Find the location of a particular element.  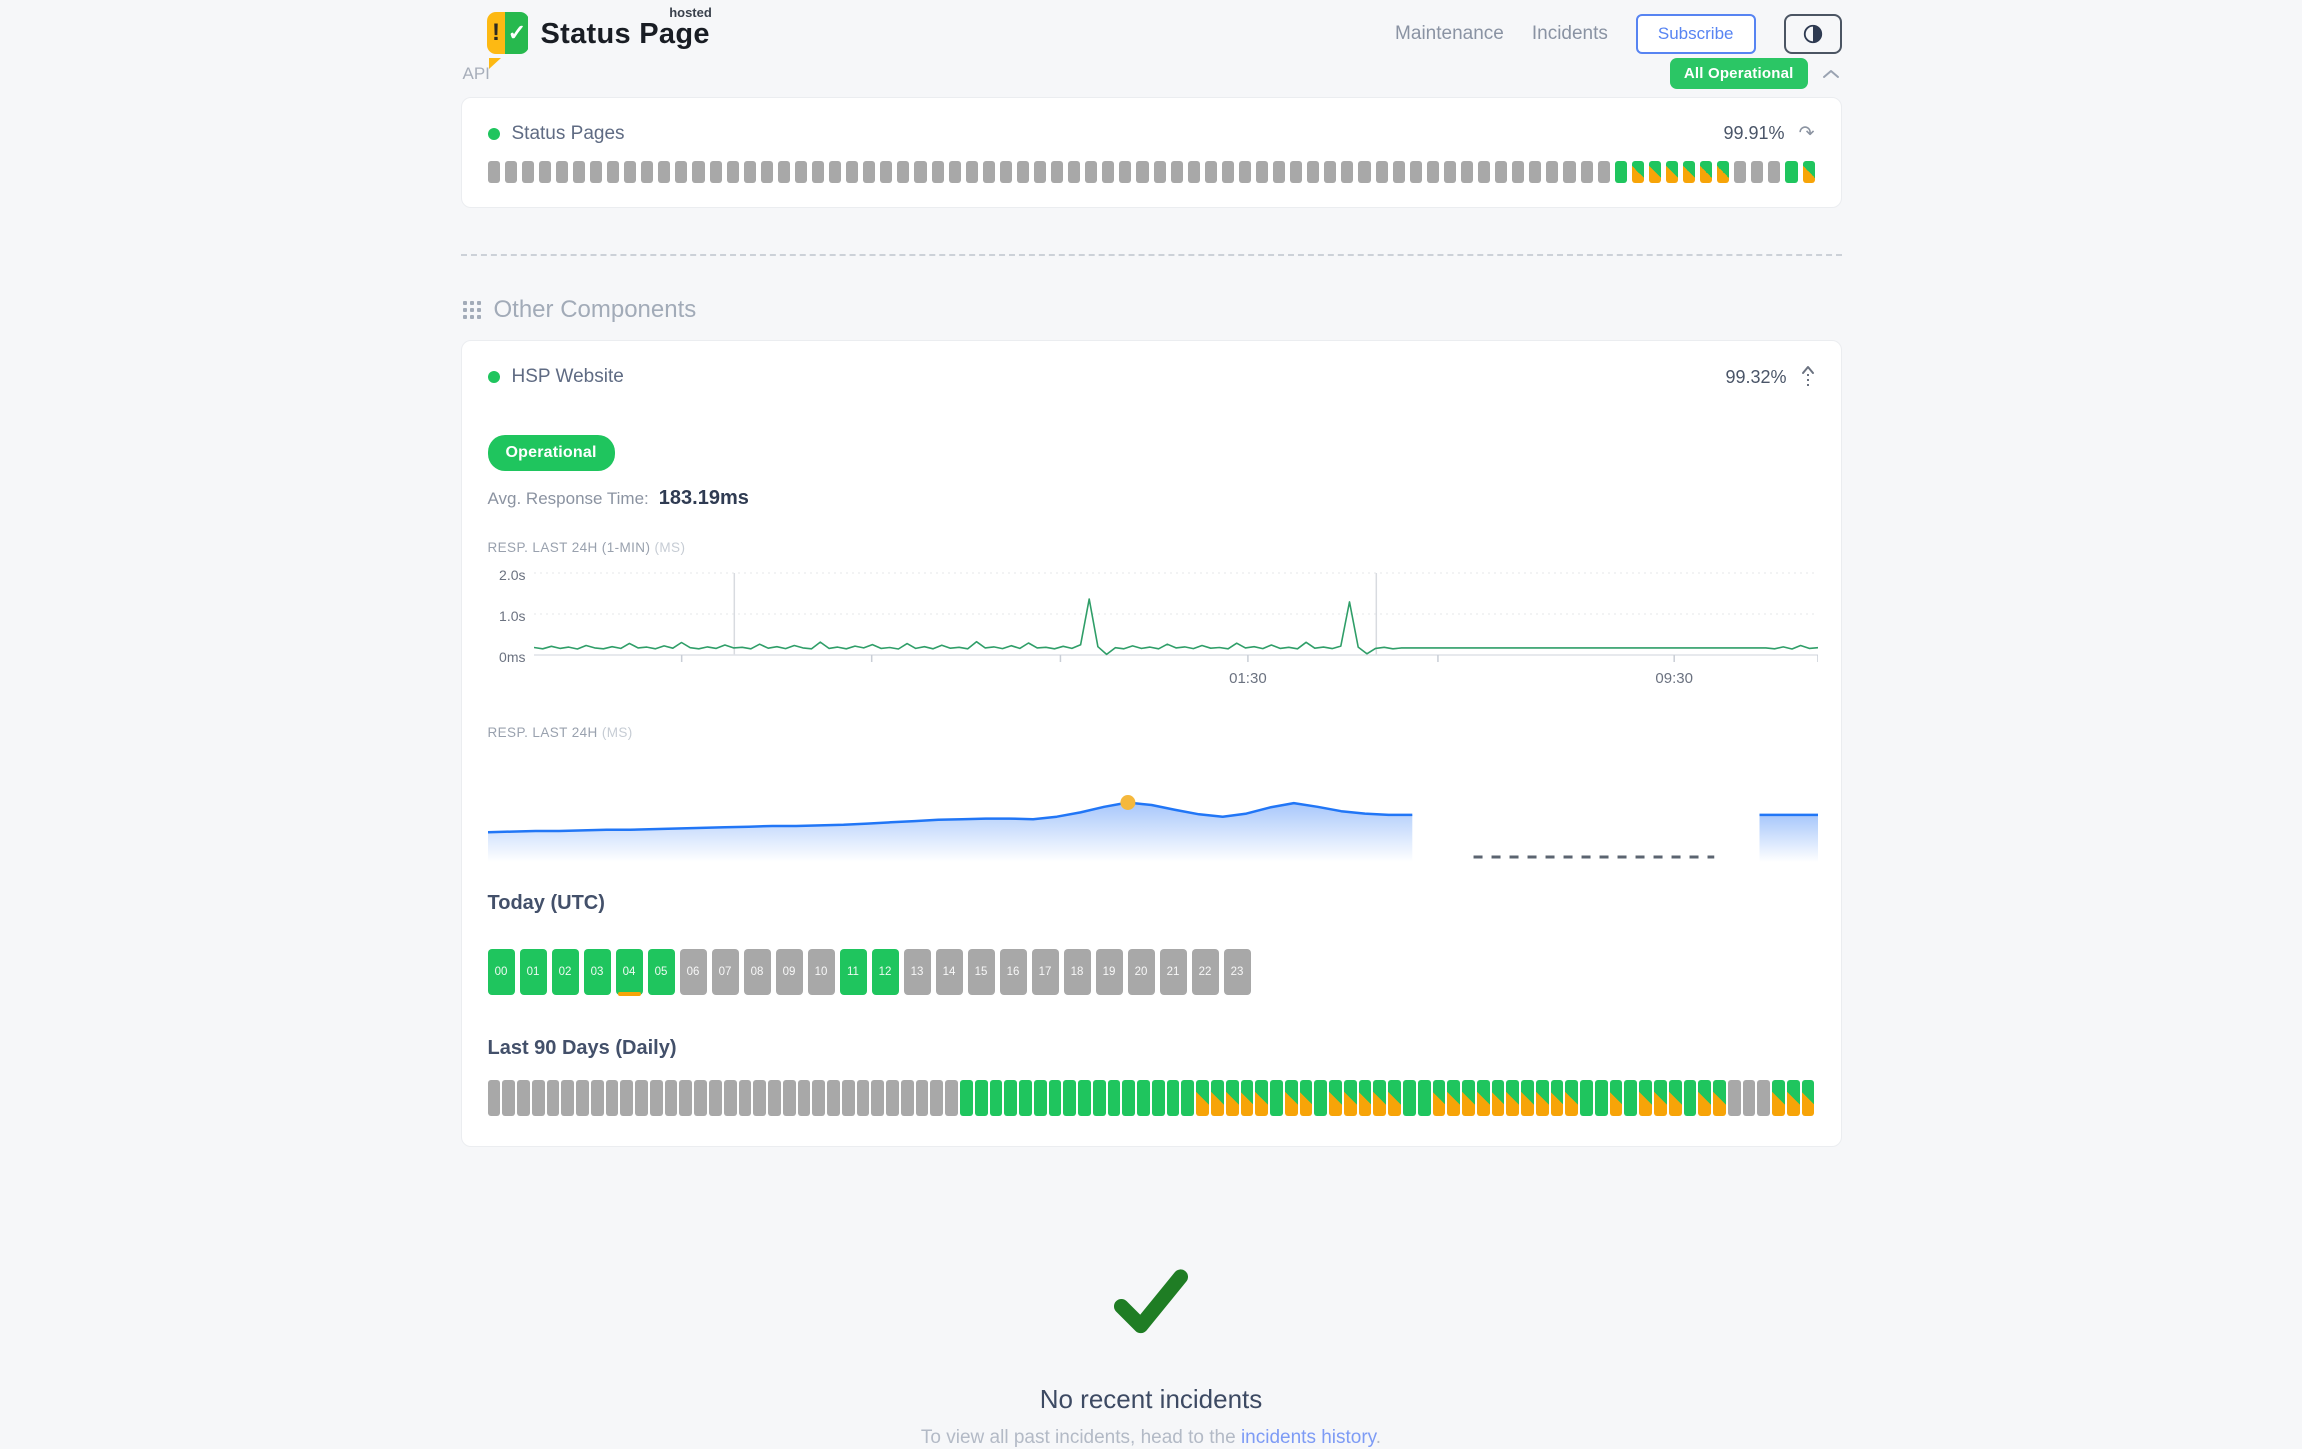

hour-block: 01 is located at coordinates (533, 972).